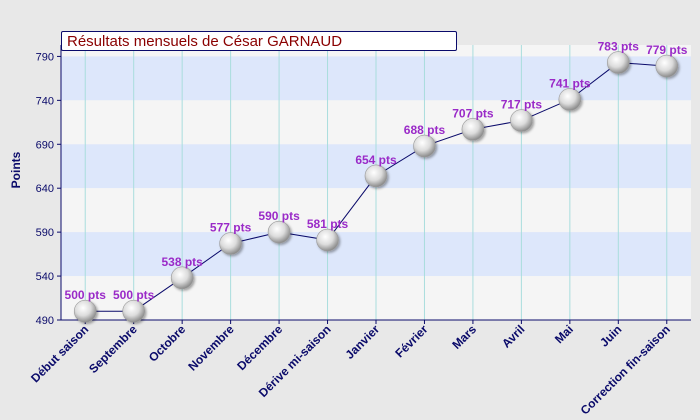  I want to click on data-label: 538 pts, so click(182, 262).